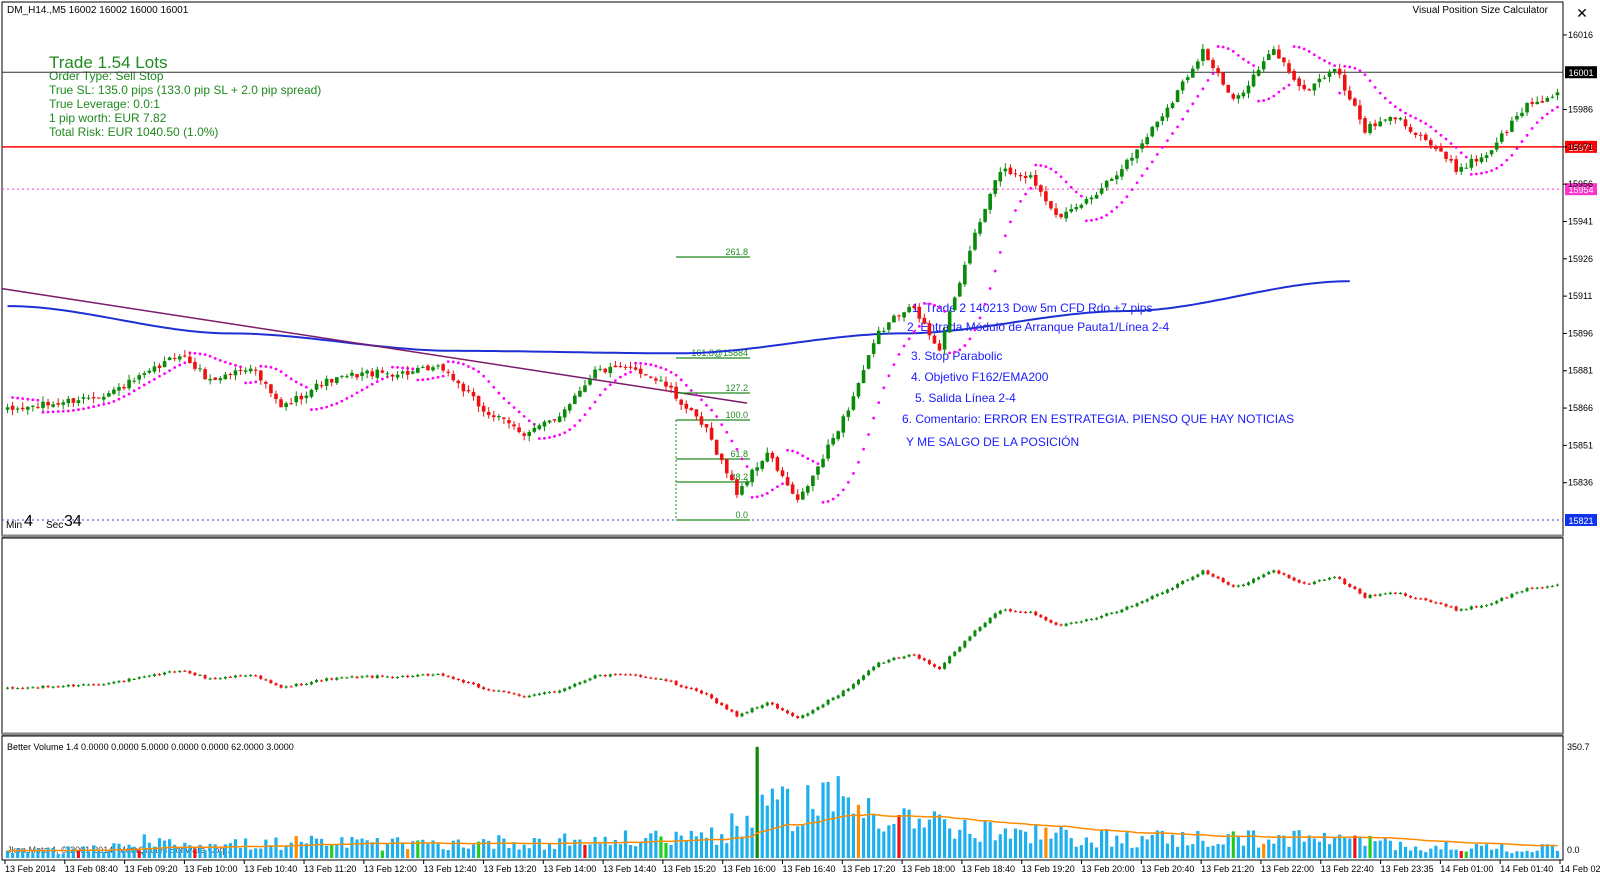 Image resolution: width=1600 pixels, height=875 pixels. What do you see at coordinates (1580, 521) in the screenshot?
I see `price-level-value: 15821` at bounding box center [1580, 521].